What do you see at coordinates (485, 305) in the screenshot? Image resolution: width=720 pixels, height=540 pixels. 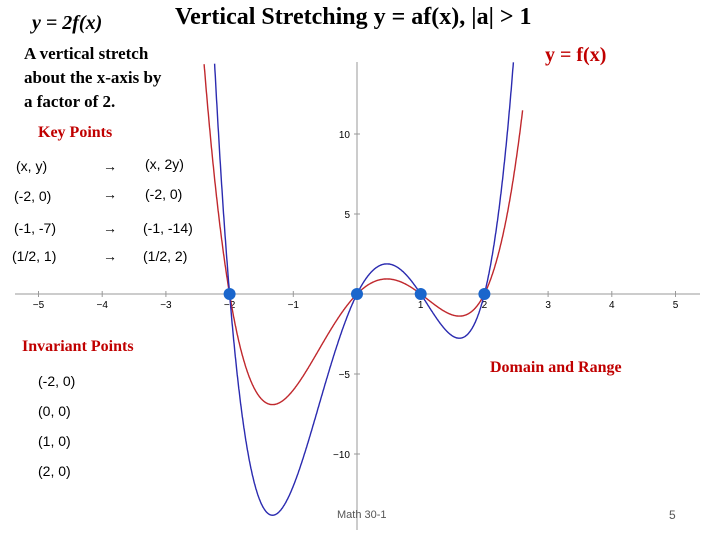 I see `x-tick-label: 2` at bounding box center [485, 305].